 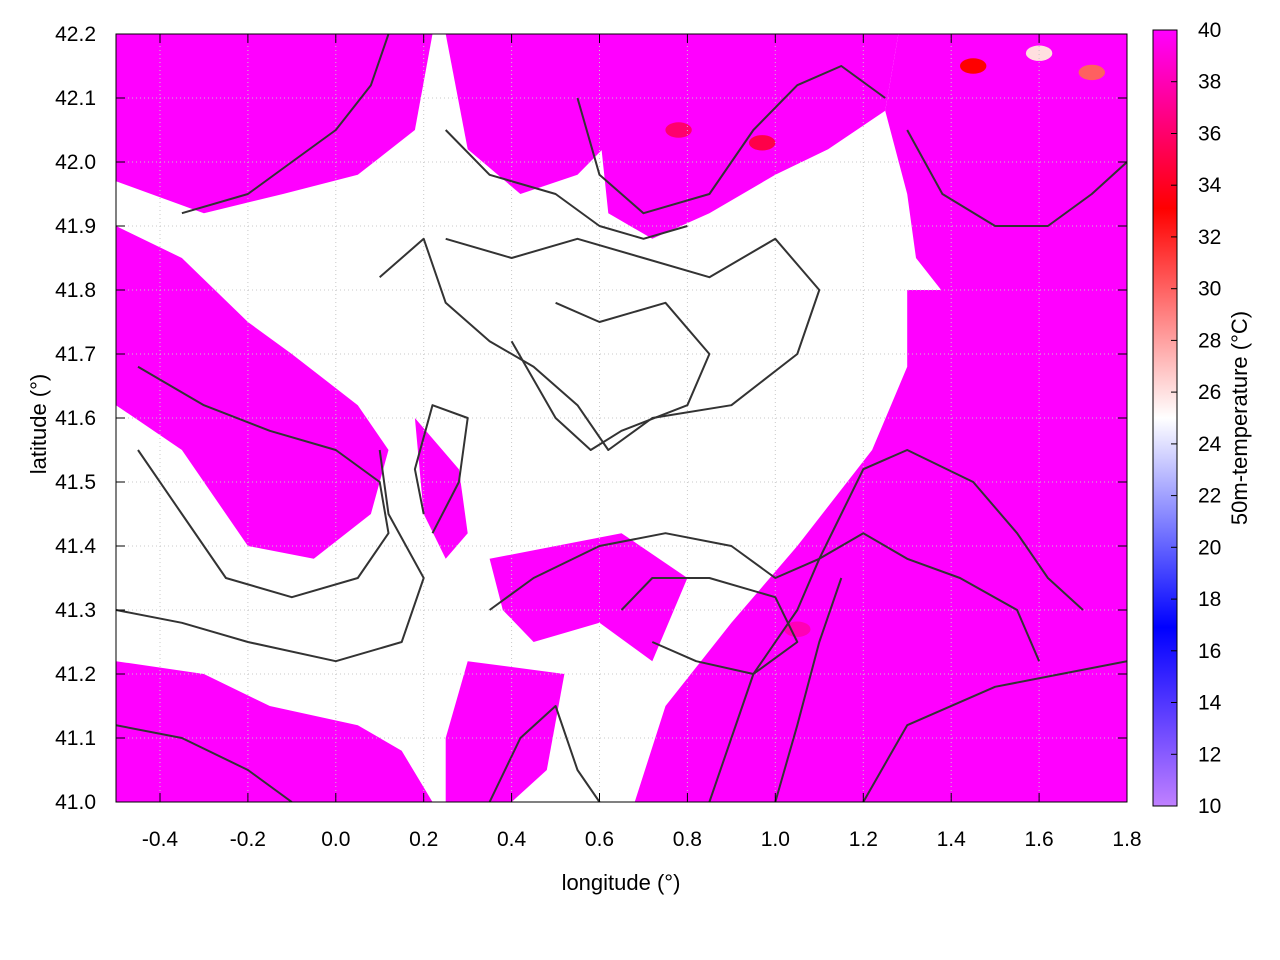 I want to click on x-tick-label: 1.8, so click(x=1126, y=839).